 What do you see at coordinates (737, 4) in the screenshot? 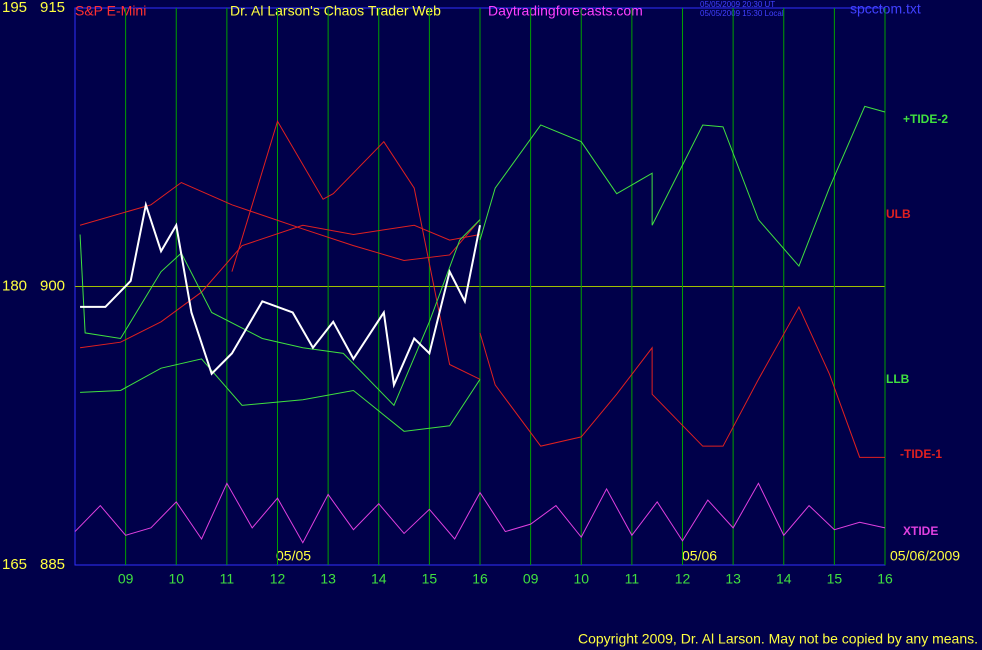
I see `timestamp: 05/05/2009 20:30 UT` at bounding box center [737, 4].